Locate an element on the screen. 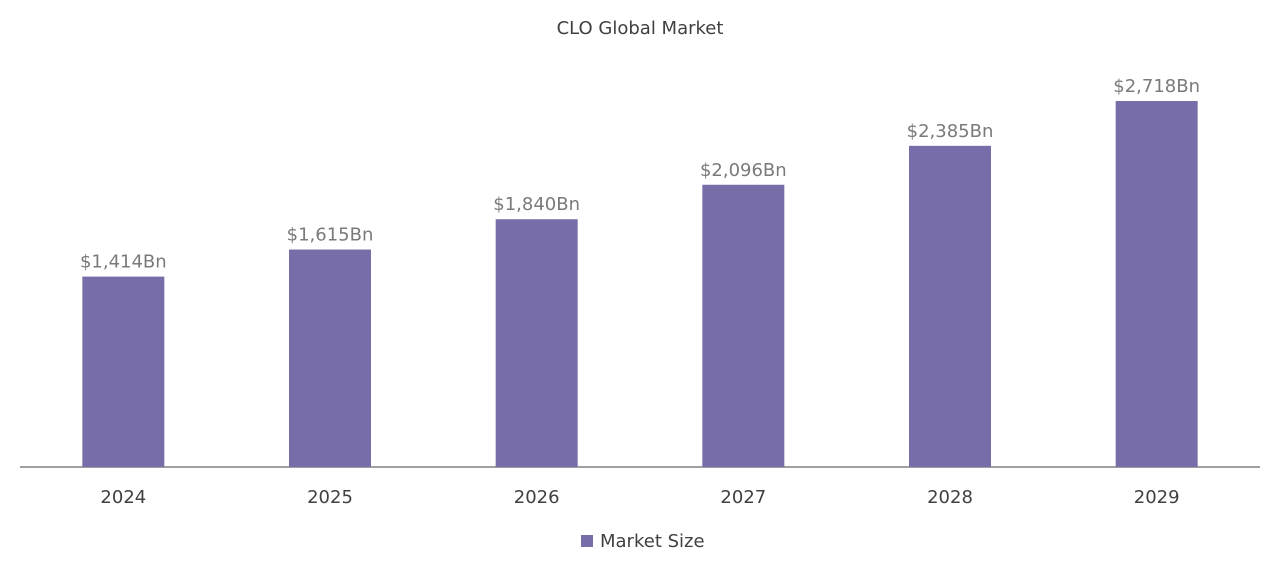 The width and height of the screenshot is (1280, 571). chart-title: CLO Global Market is located at coordinates (640, 28).